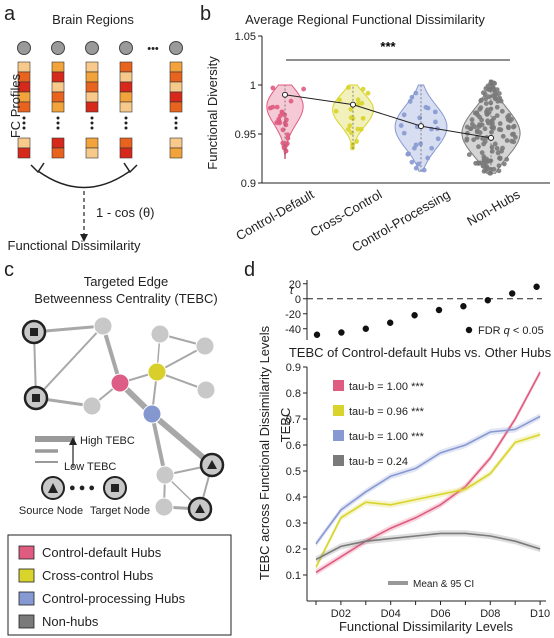 This screenshot has width=554, height=638. Describe the element at coordinates (98, 575) in the screenshot. I see `legend-label: Cross-control Hubs` at that location.